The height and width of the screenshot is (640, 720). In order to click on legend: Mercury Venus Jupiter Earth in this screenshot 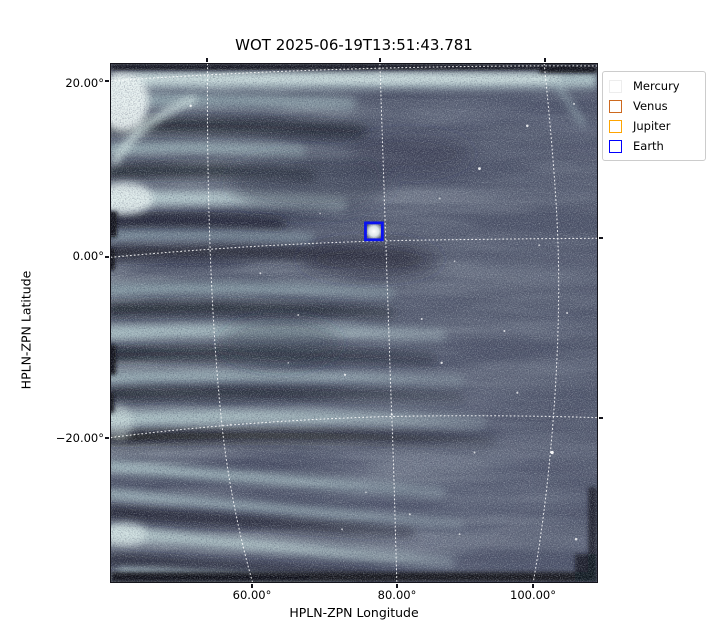, I will do `click(654, 116)`.